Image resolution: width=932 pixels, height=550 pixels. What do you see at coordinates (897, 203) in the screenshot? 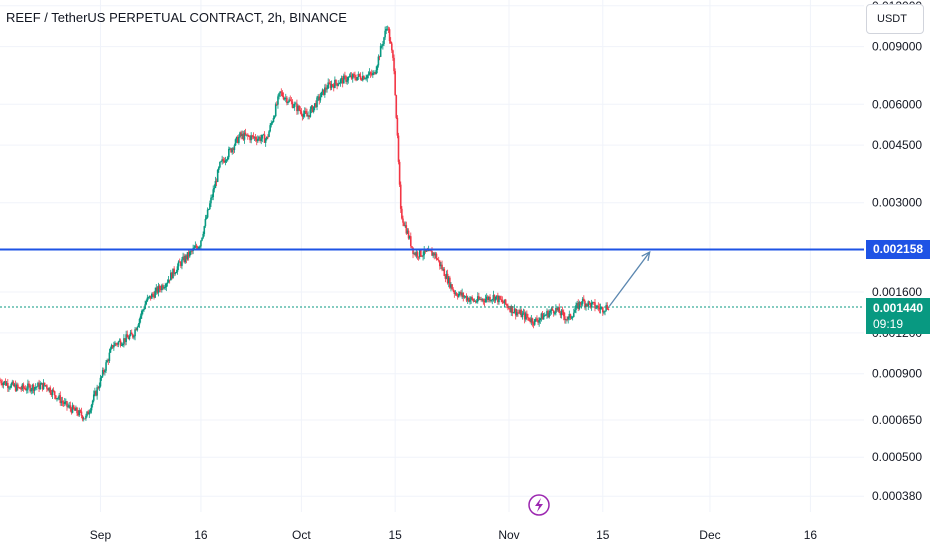
I see `y-tick-label: 0.003000` at bounding box center [897, 203].